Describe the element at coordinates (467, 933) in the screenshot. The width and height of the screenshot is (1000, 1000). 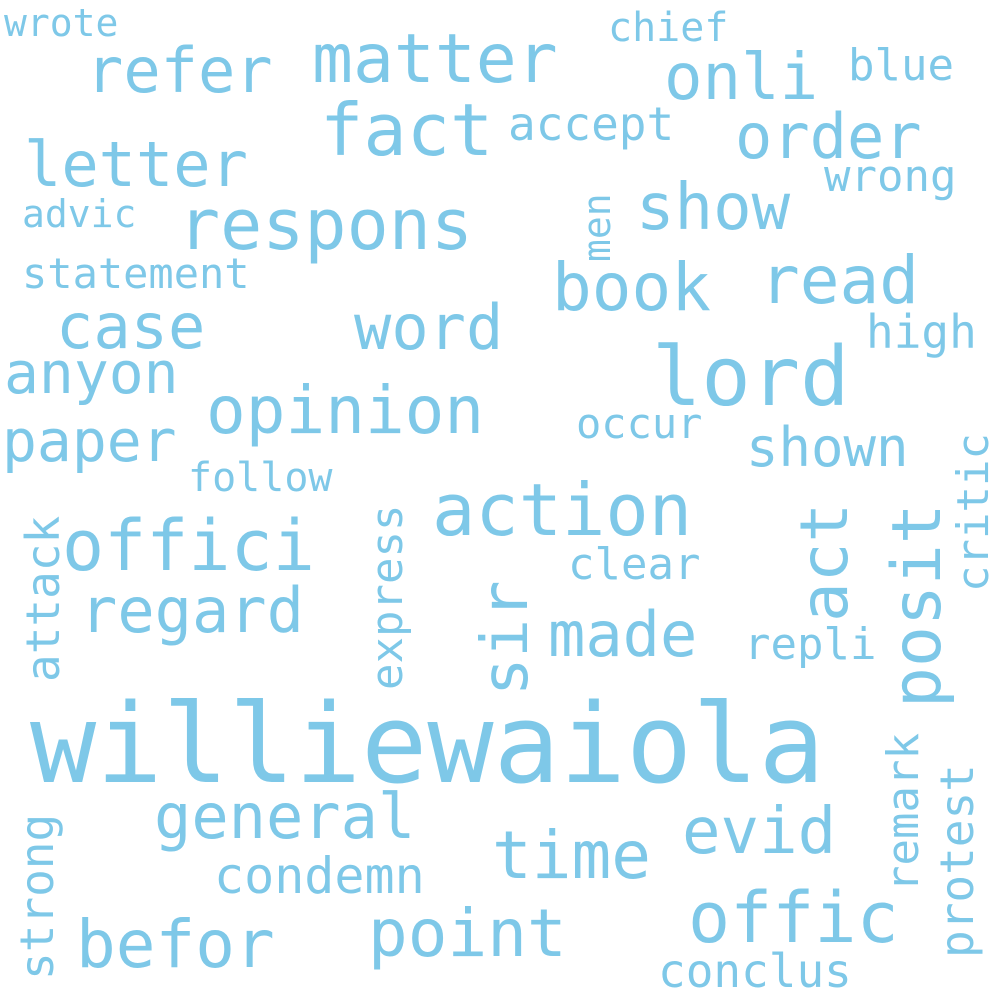
I see `word-point: point` at that location.